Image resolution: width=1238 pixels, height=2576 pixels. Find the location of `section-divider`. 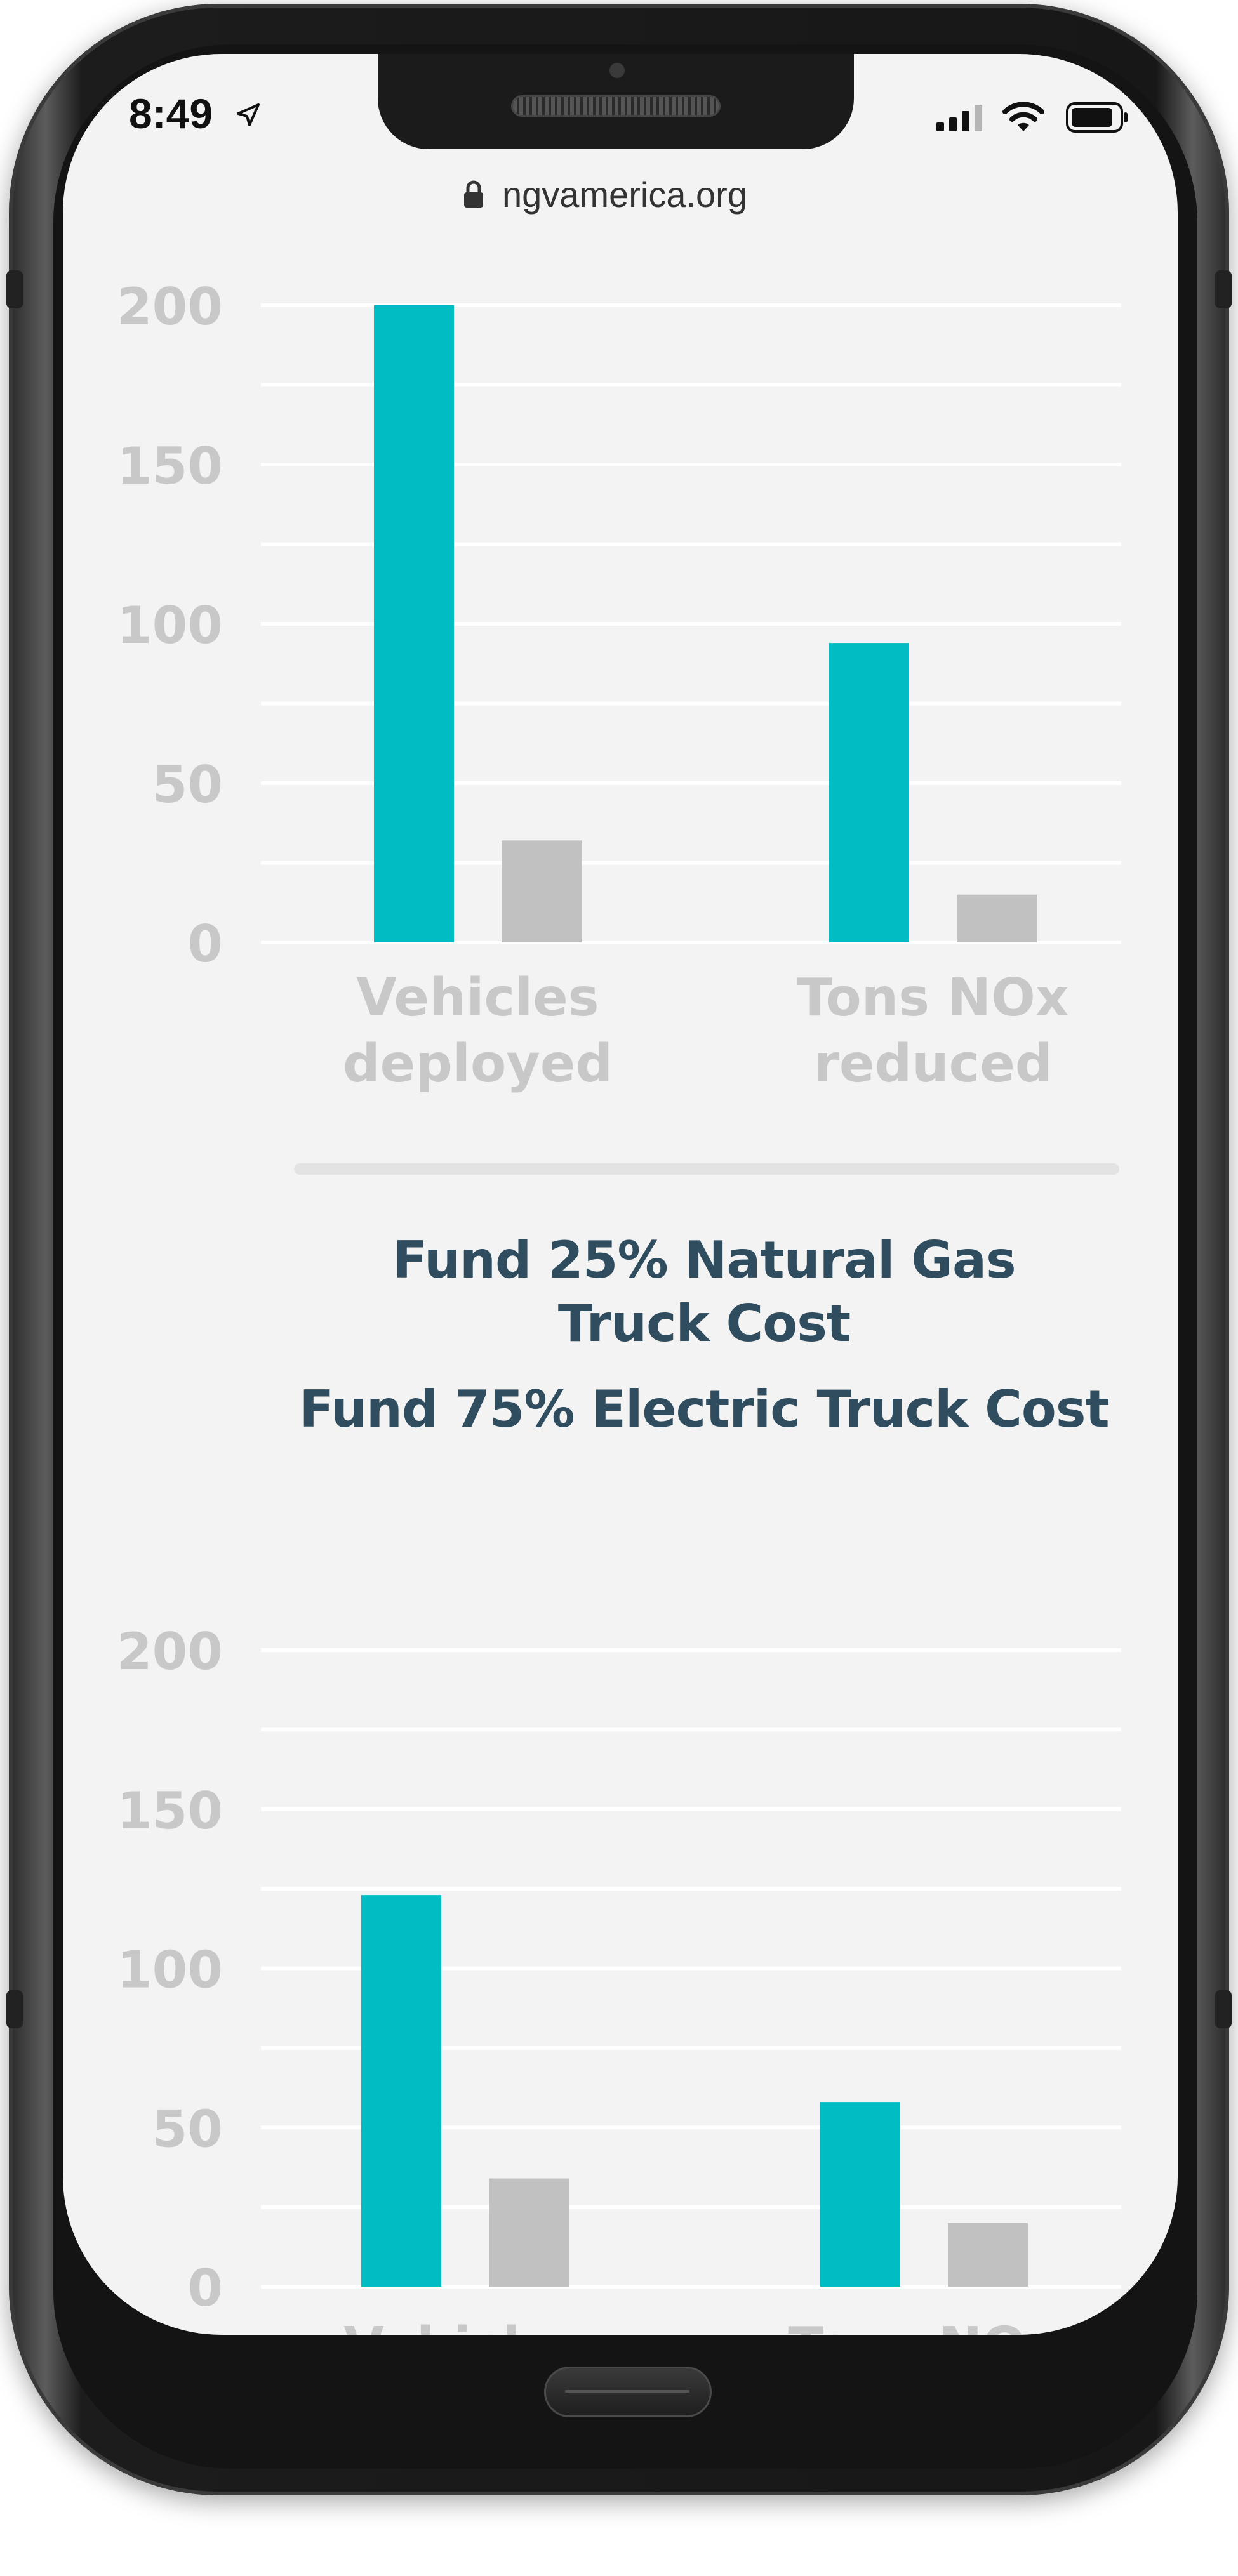

section-divider is located at coordinates (706, 1169).